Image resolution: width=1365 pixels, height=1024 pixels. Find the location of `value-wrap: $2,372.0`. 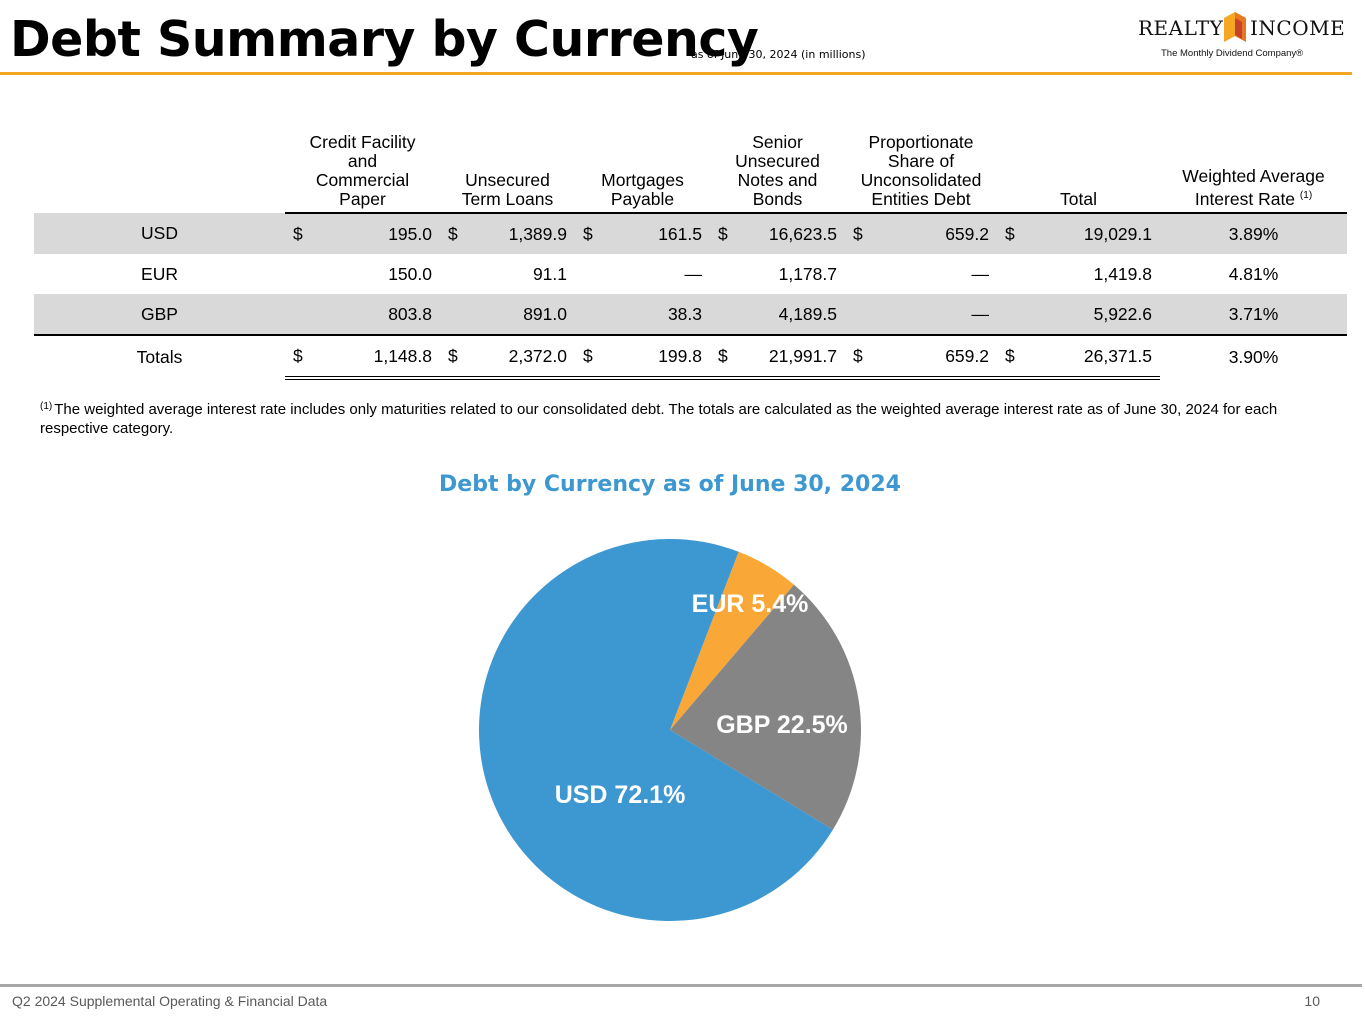

value-wrap: $2,372.0 is located at coordinates (507, 356).